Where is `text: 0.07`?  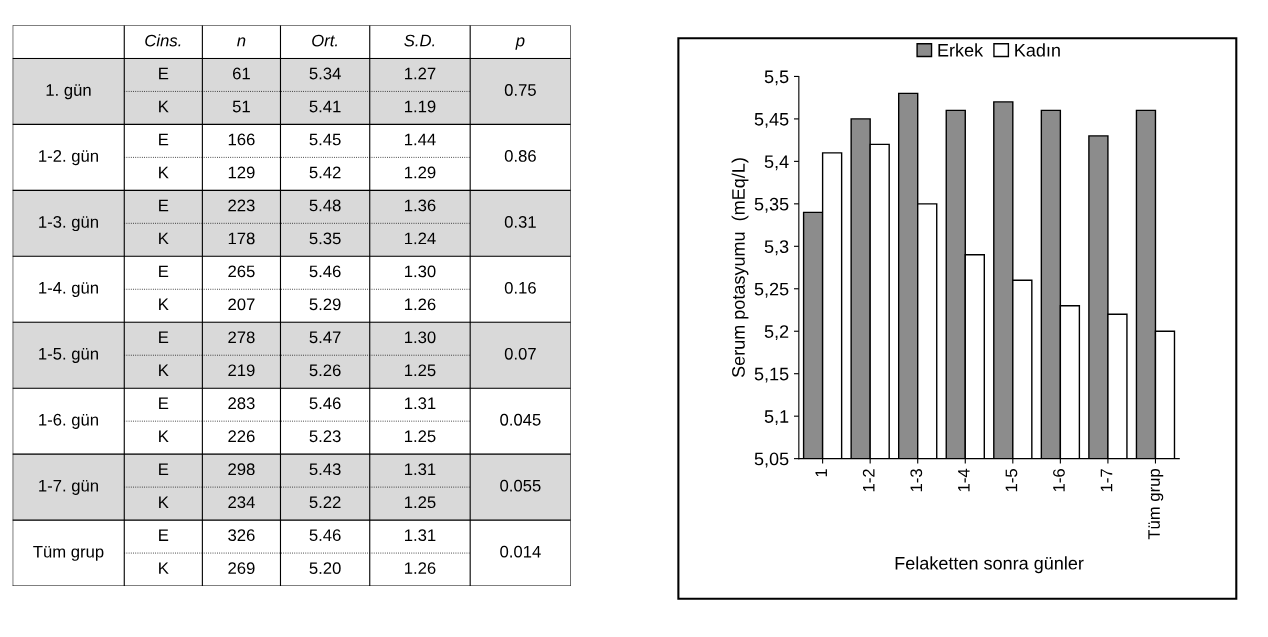 text: 0.07 is located at coordinates (520, 353).